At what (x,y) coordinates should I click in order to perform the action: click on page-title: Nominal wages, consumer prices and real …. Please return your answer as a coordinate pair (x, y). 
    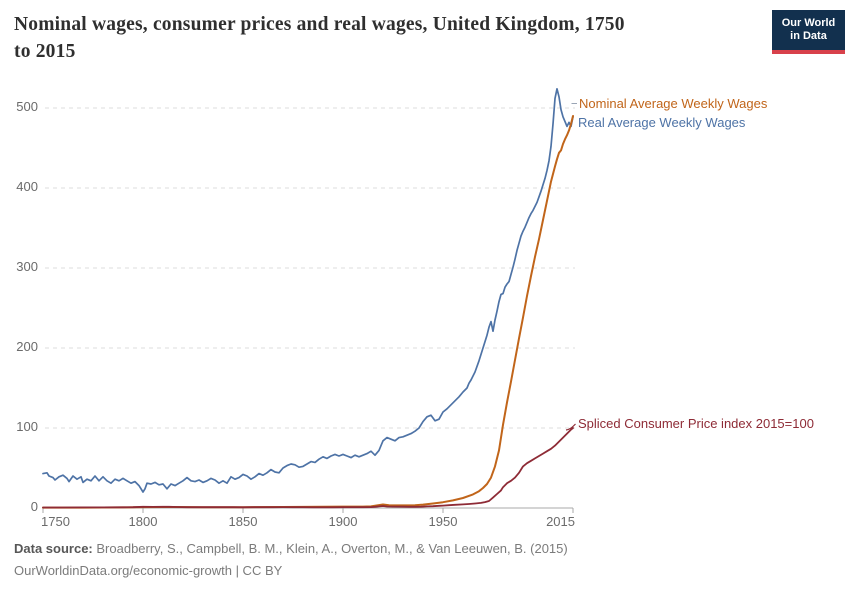
    Looking at the image, I should click on (384, 38).